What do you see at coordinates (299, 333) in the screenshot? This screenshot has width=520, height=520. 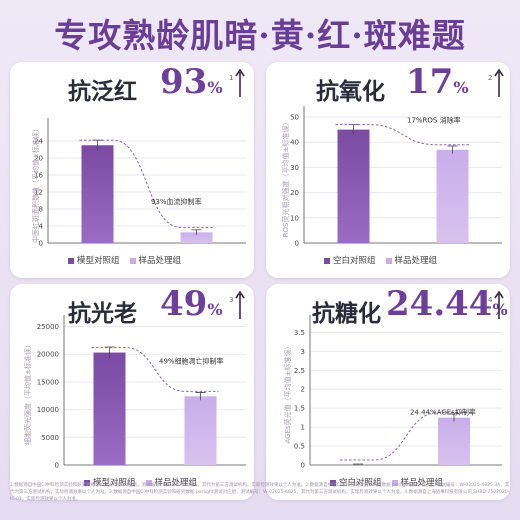 I see `y-tick-label: 3.5` at bounding box center [299, 333].